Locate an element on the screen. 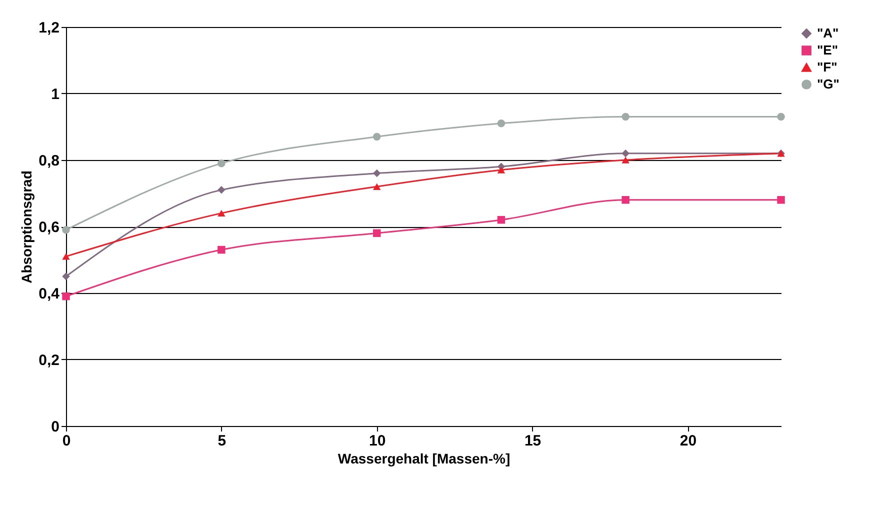  y-tick-label: 0,6 is located at coordinates (49, 227).